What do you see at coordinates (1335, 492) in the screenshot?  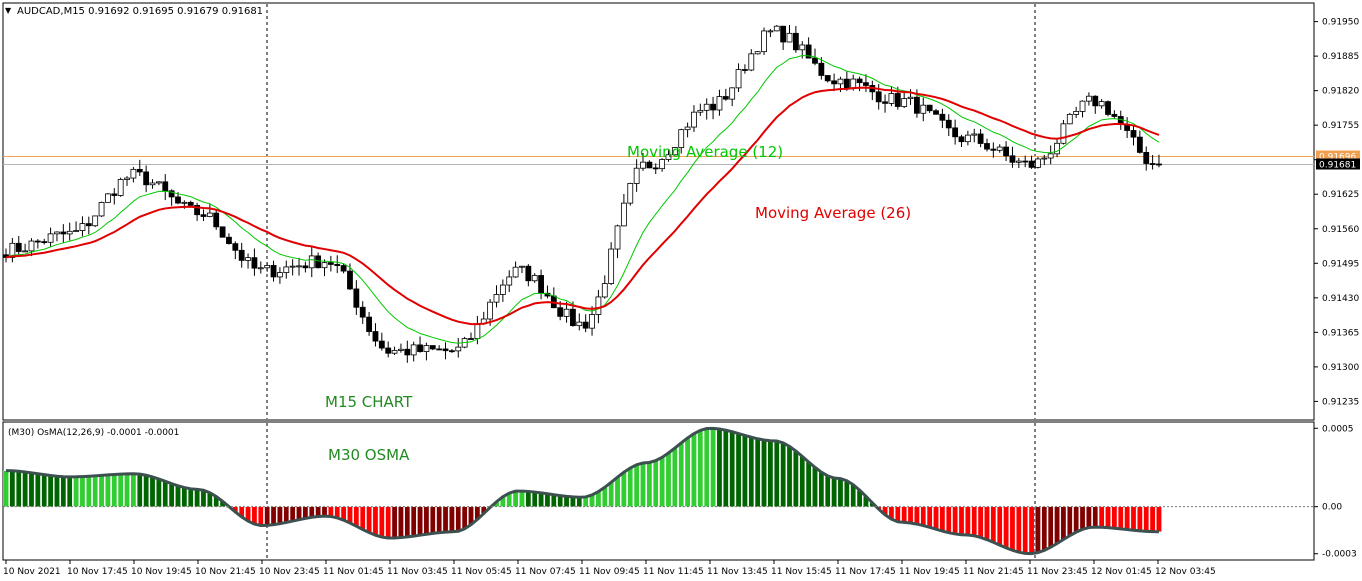 I see `osma-axis: 0.0005 0.00 -0.0003` at bounding box center [1335, 492].